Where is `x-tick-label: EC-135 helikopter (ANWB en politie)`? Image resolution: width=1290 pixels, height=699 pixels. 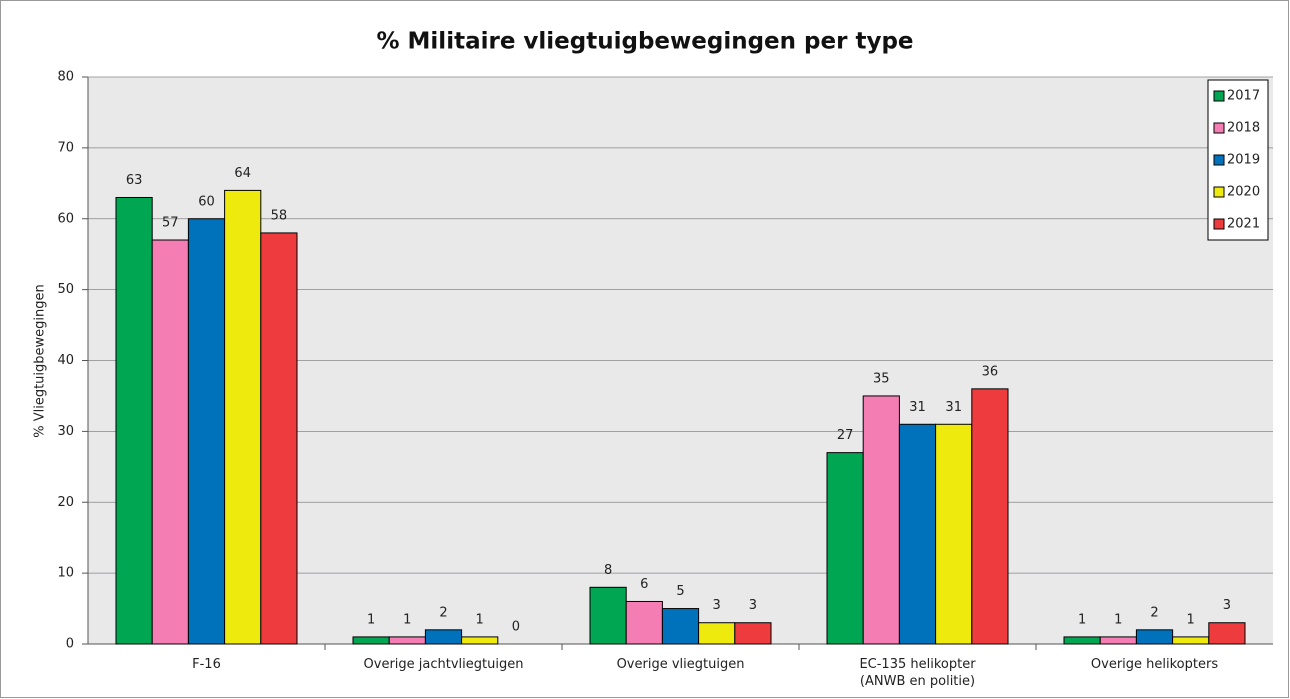
x-tick-label: EC-135 helikopter (ANWB en politie) is located at coordinates (917, 673).